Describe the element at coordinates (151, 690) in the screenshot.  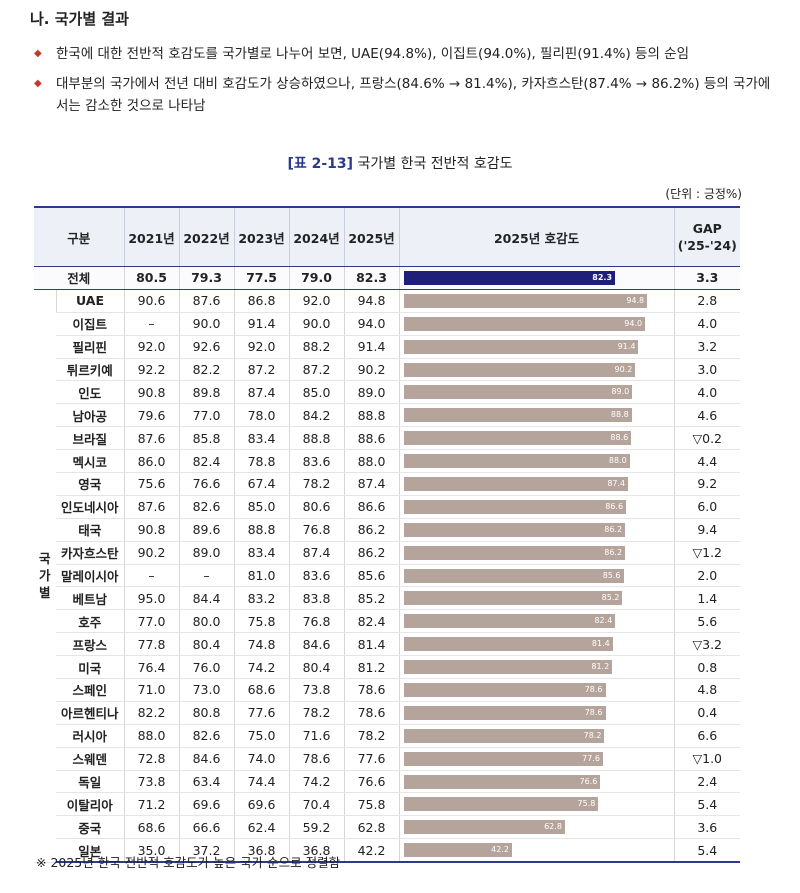
I see `cell-2021: 71.0` at that location.